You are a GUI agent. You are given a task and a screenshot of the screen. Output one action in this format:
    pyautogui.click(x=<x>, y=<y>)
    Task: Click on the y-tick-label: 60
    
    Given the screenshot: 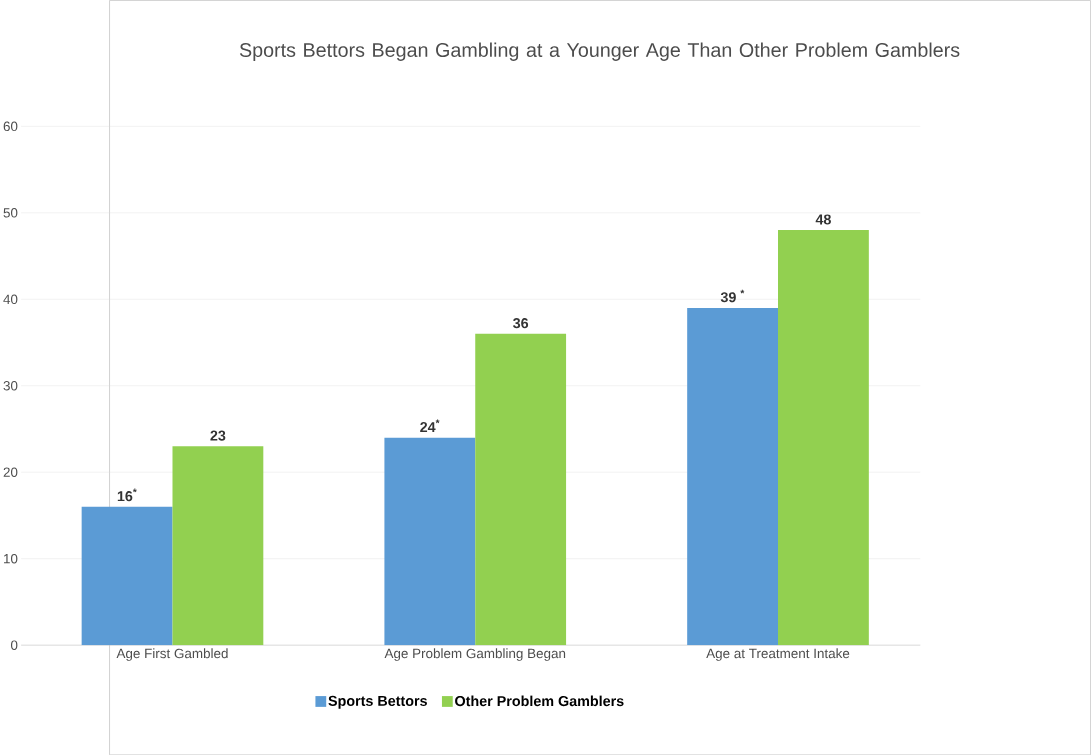 What is the action you would take?
    pyautogui.click(x=10, y=126)
    